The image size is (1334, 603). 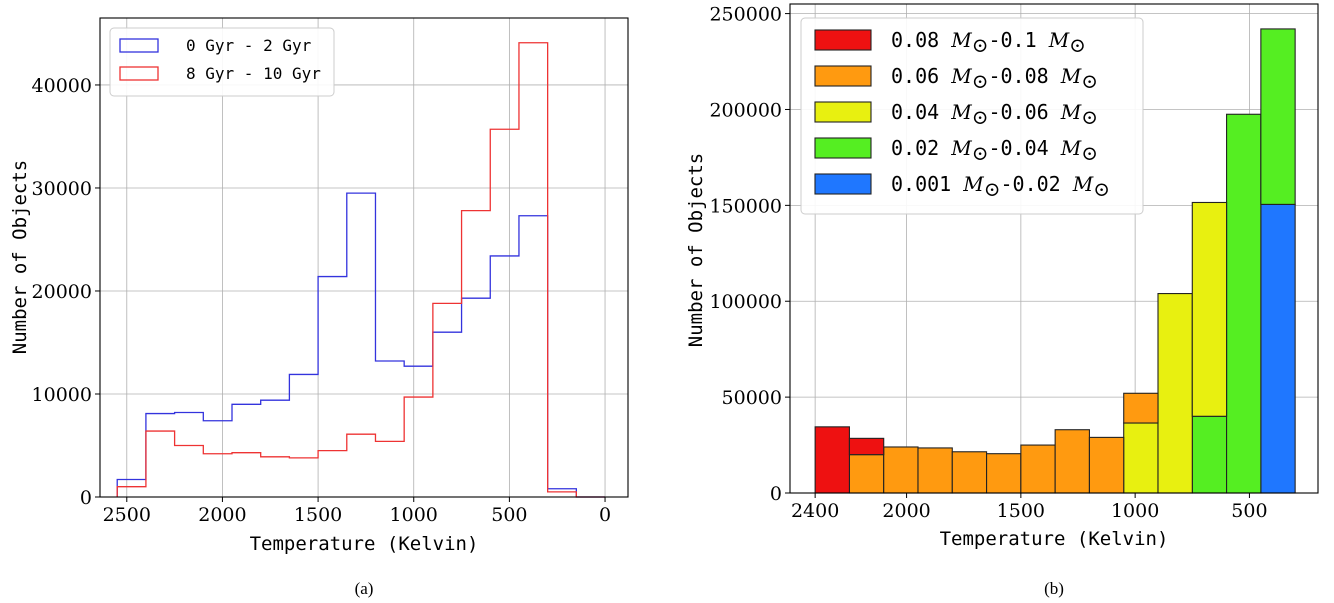 What do you see at coordinates (249, 45) in the screenshot?
I see `panel-a-legend-label-0: 0 Gyr - 2 Gyr` at bounding box center [249, 45].